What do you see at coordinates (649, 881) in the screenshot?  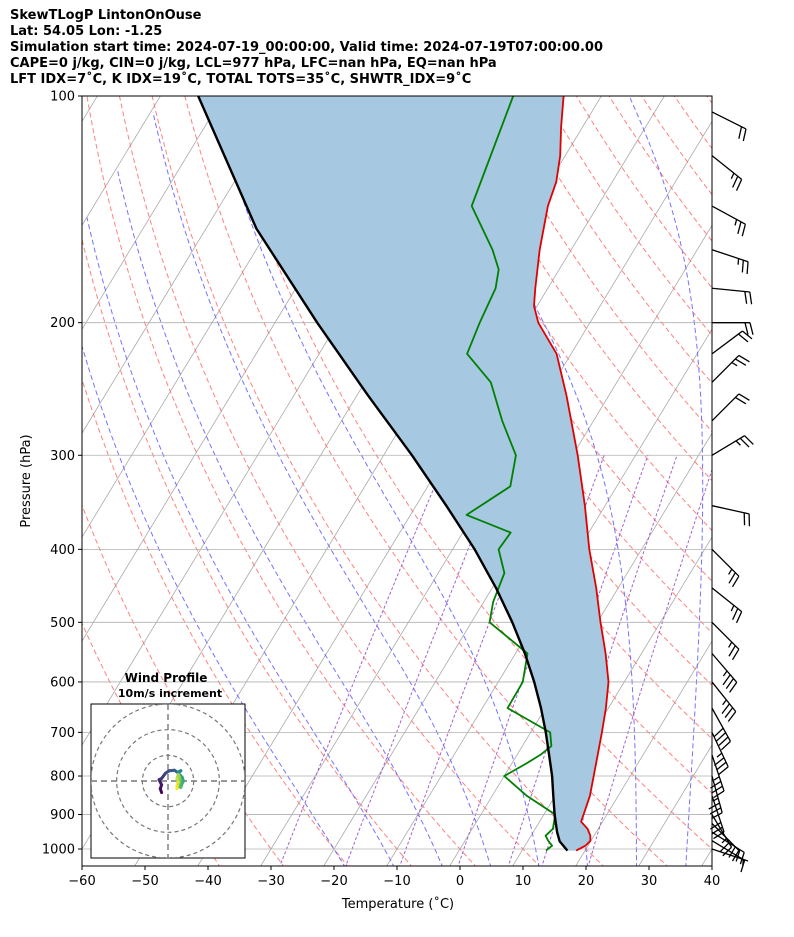 I see `x-tick-label: 30` at bounding box center [649, 881].